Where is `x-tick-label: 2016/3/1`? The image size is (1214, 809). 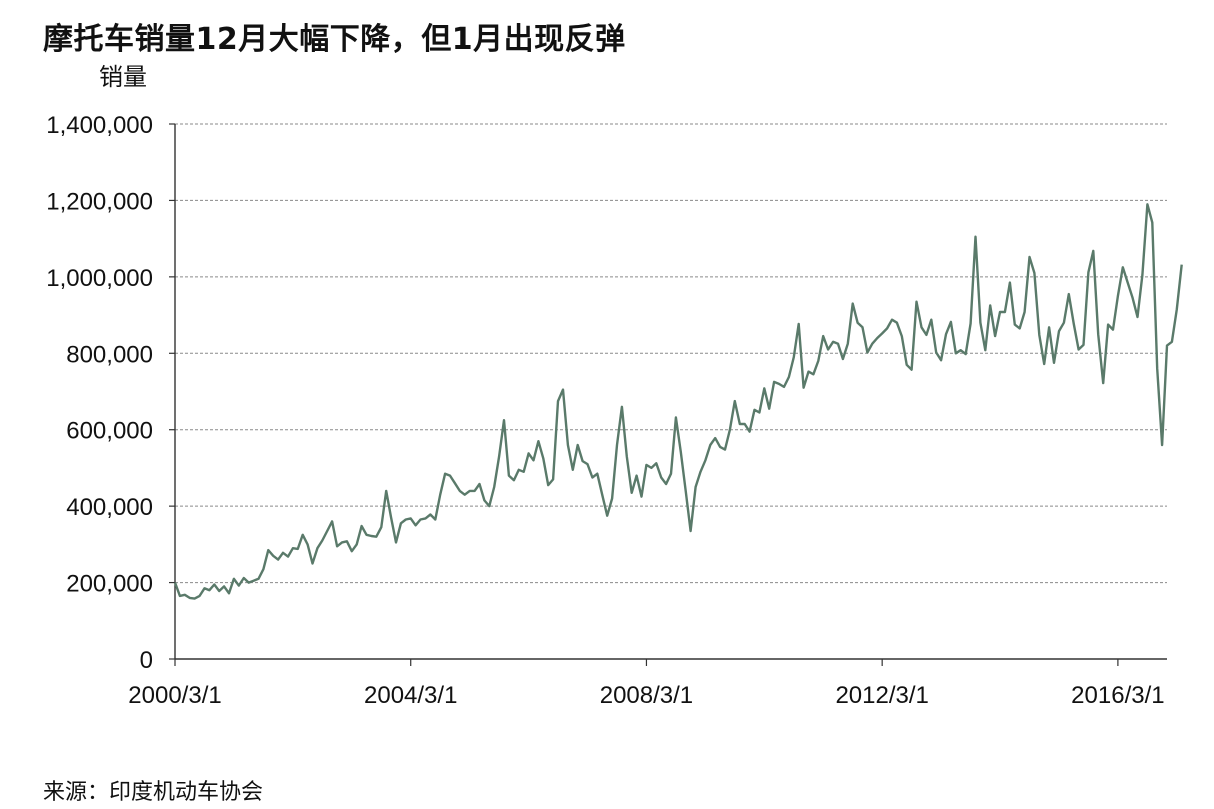 x-tick-label: 2016/3/1 is located at coordinates (1117, 695).